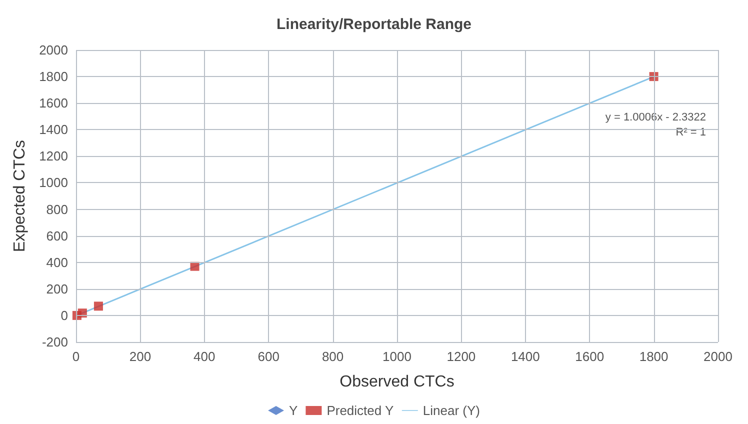  Describe the element at coordinates (57, 262) in the screenshot. I see `y-tick-label: 400` at that location.